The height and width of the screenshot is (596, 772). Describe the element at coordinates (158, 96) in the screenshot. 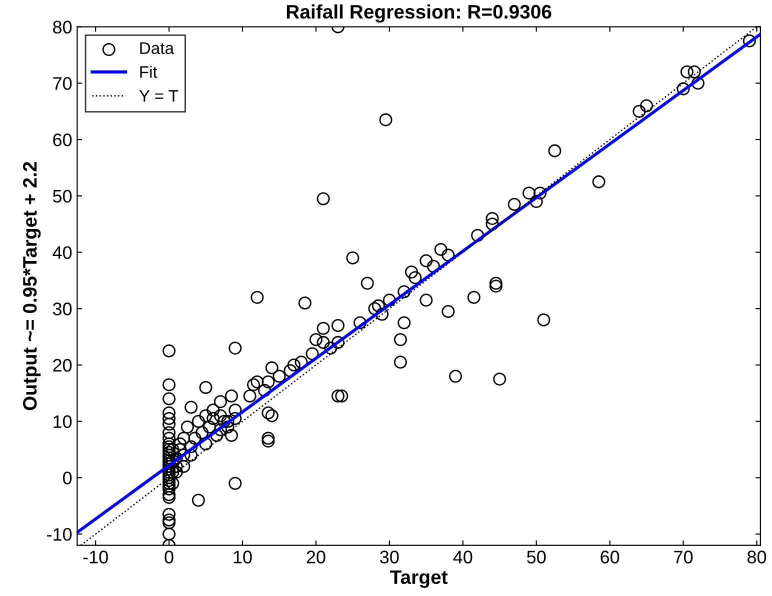

I see `legend-label: Y = T` at that location.